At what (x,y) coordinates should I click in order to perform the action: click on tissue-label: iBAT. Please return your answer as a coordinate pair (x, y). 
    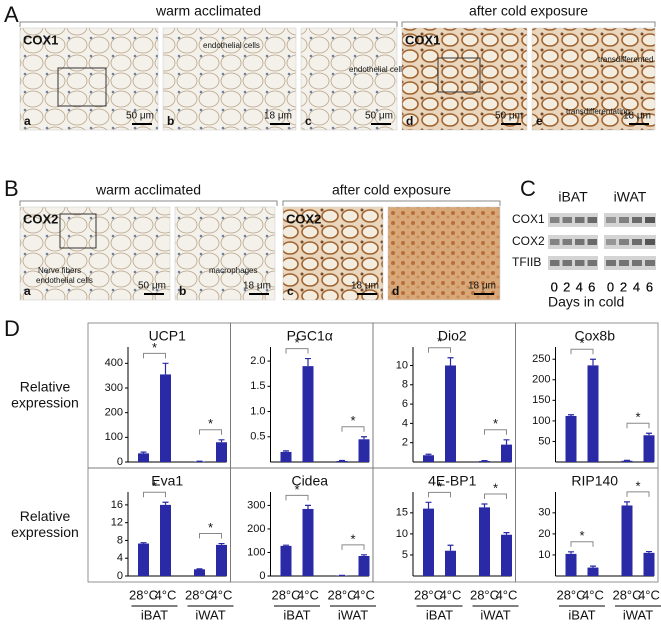
    Looking at the image, I should click on (573, 197).